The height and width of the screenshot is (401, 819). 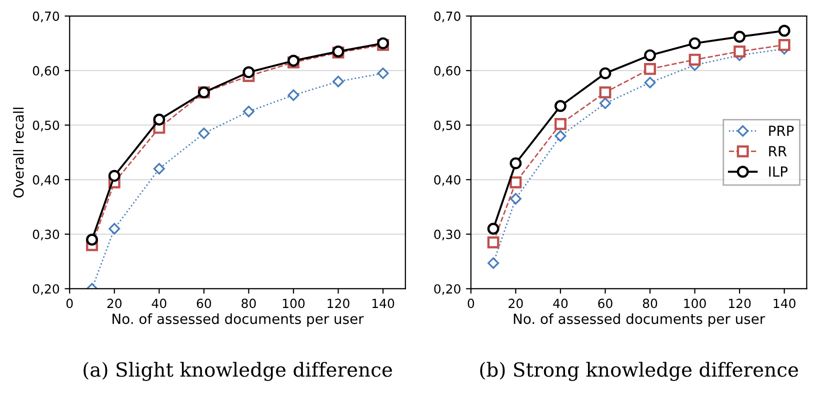 What do you see at coordinates (238, 371) in the screenshot?
I see `text: (a) Slight knowledge difference` at bounding box center [238, 371].